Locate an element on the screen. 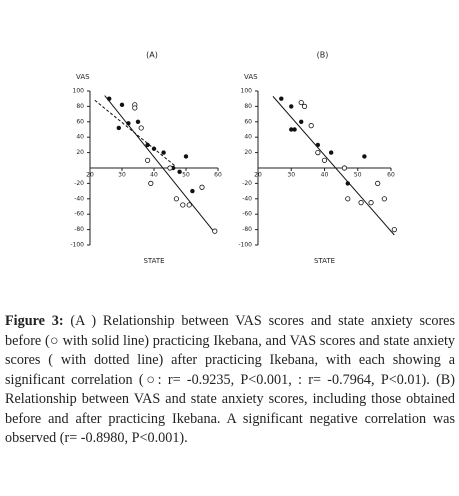  chart-title: (B) is located at coordinates (323, 55).